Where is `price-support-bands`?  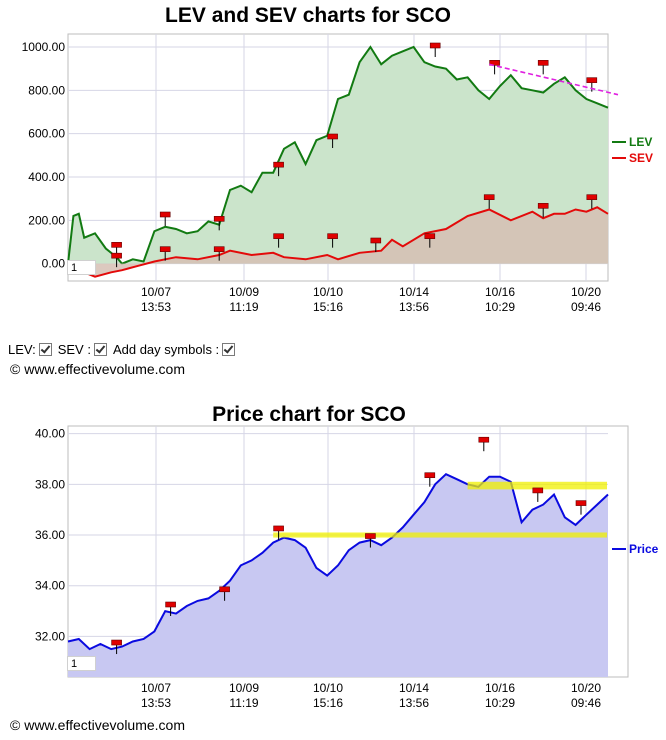 price-support-bands is located at coordinates (440, 509).